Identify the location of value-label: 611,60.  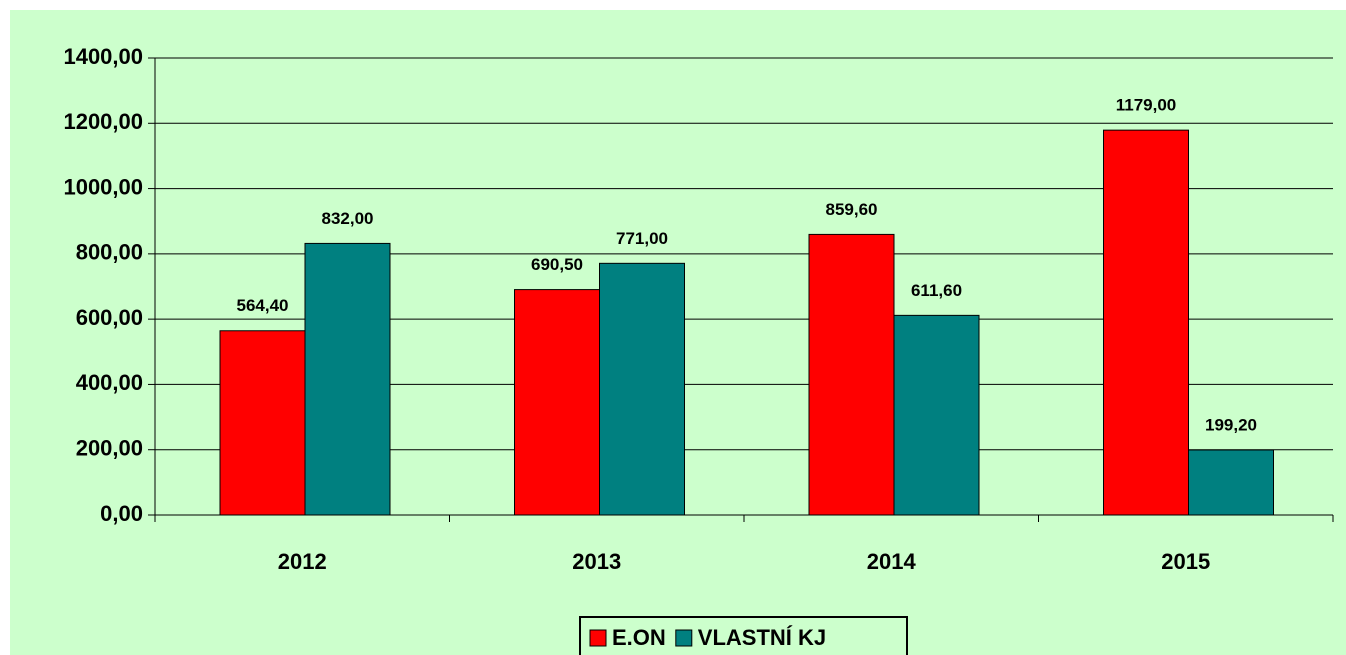
(936, 290).